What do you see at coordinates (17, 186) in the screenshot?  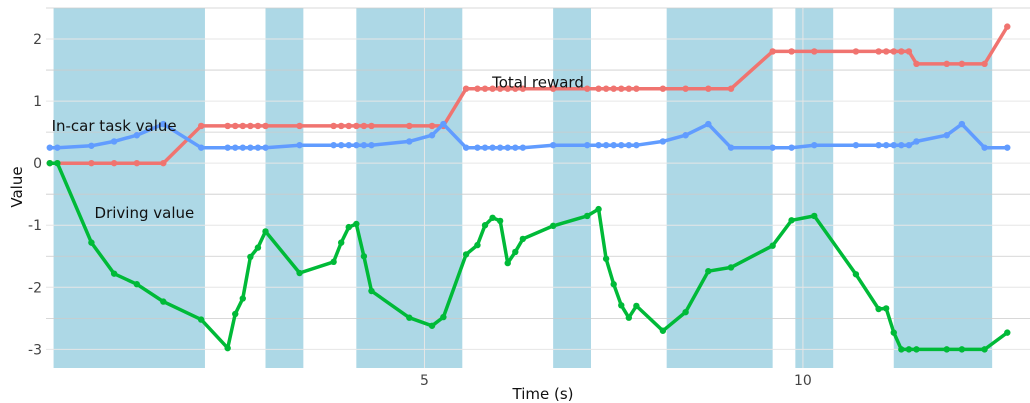 I see `y-axis-title: Value` at bounding box center [17, 186].